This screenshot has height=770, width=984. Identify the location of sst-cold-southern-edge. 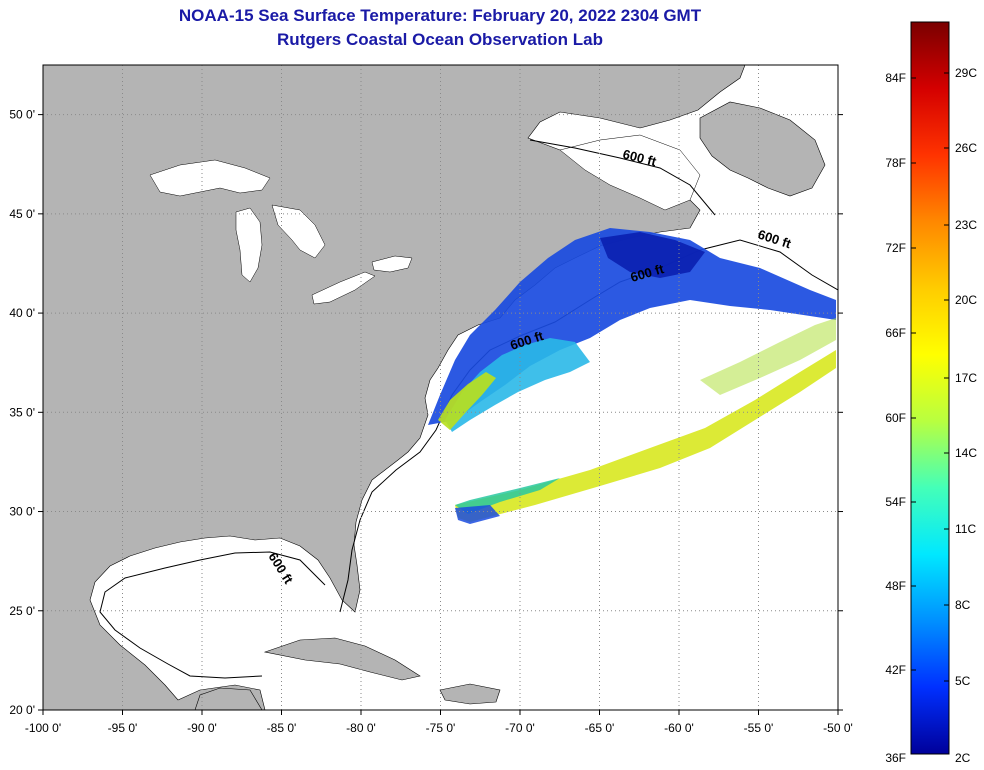
(477, 514).